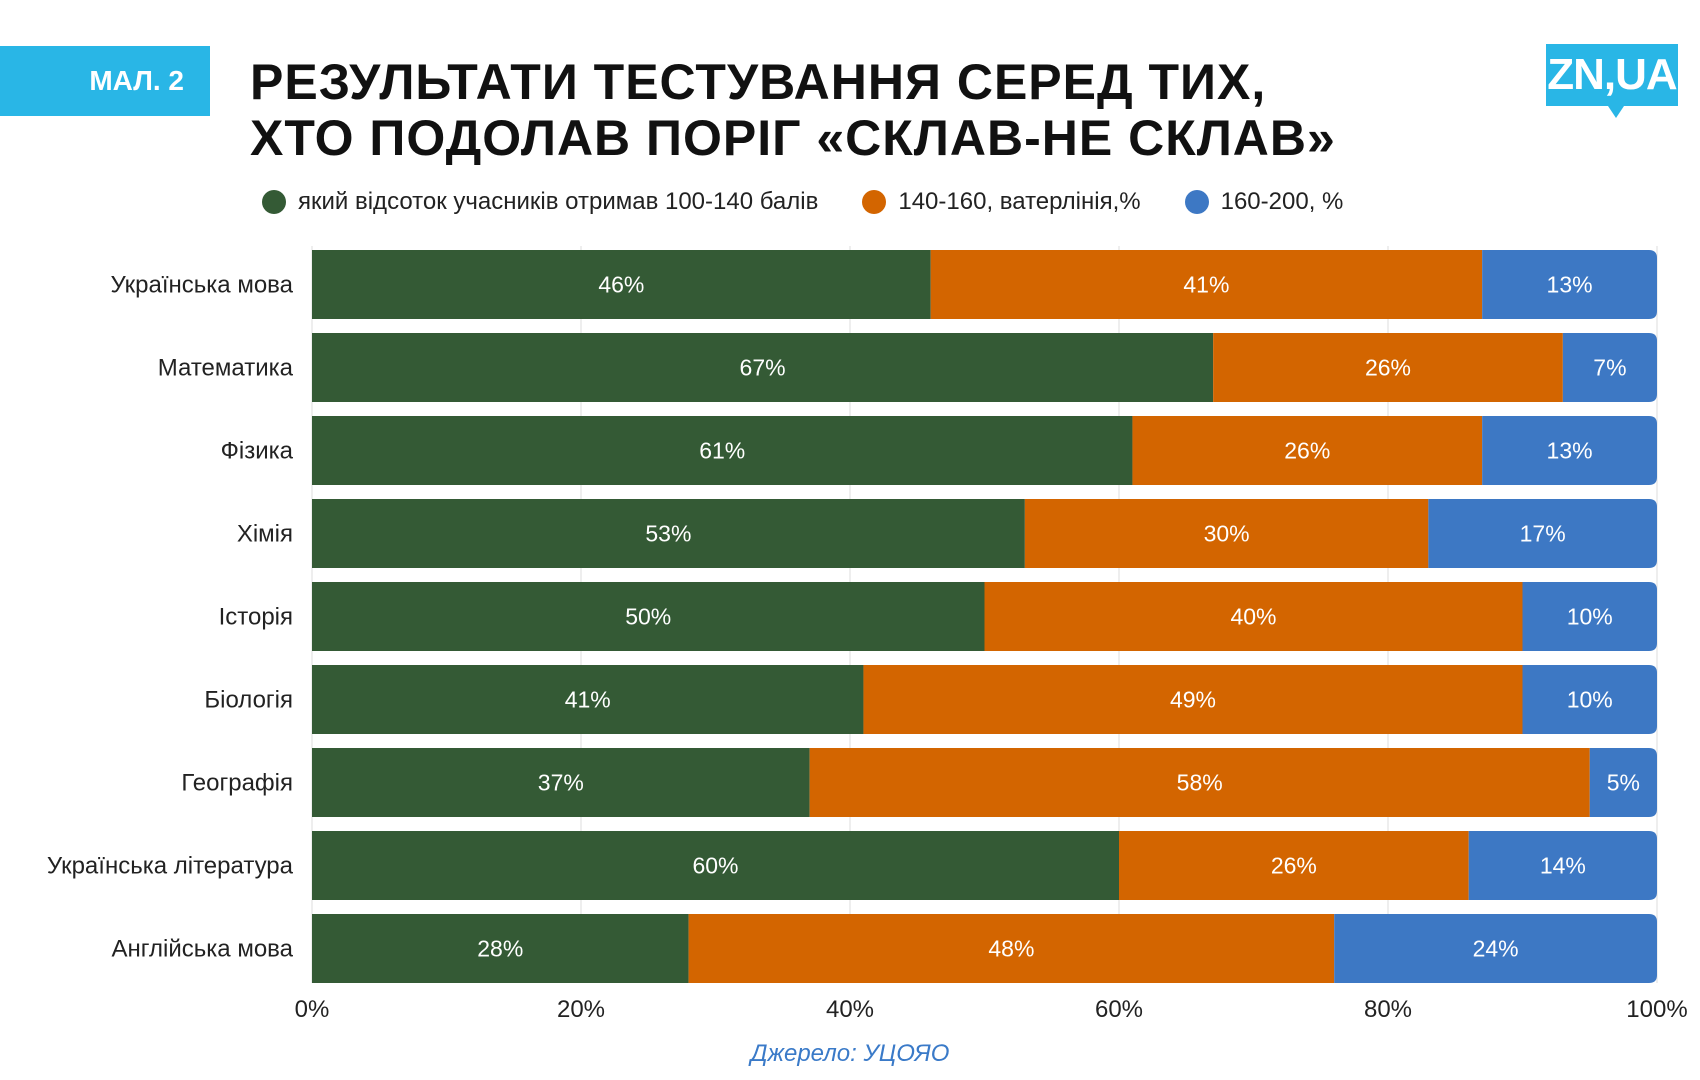  Describe the element at coordinates (874, 202) in the screenshot. I see `legend-dot-orange` at that location.